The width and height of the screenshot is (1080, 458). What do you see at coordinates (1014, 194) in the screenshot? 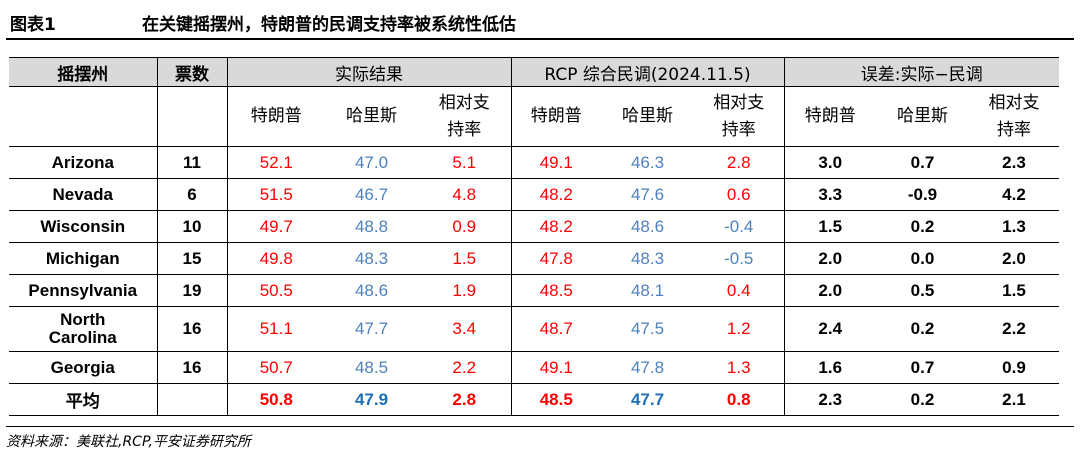
I see `error-margin: 4.2` at bounding box center [1014, 194].